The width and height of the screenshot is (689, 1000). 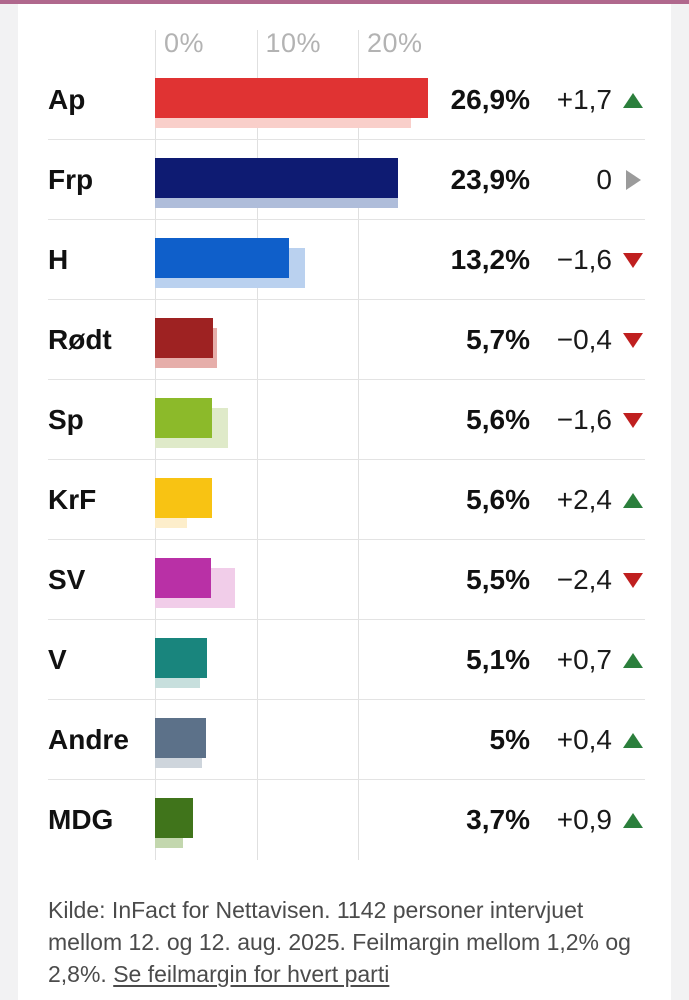 What do you see at coordinates (346, 580) in the screenshot?
I see `party-row: SV 5,5% −2,4` at bounding box center [346, 580].